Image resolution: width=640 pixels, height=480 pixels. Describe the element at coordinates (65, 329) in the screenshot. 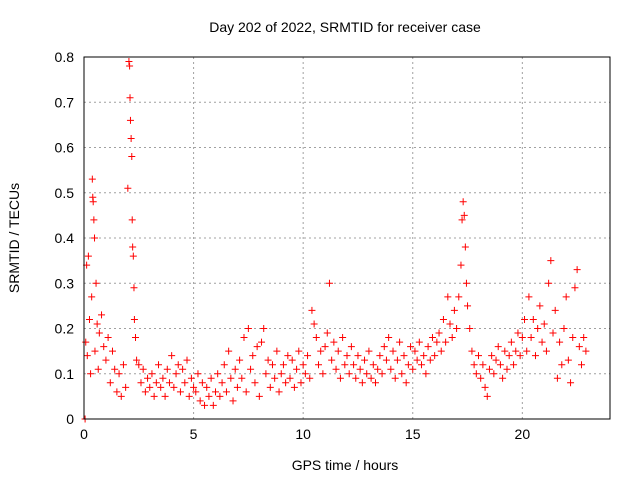

I see `y-tick-label: 0.2` at that location.